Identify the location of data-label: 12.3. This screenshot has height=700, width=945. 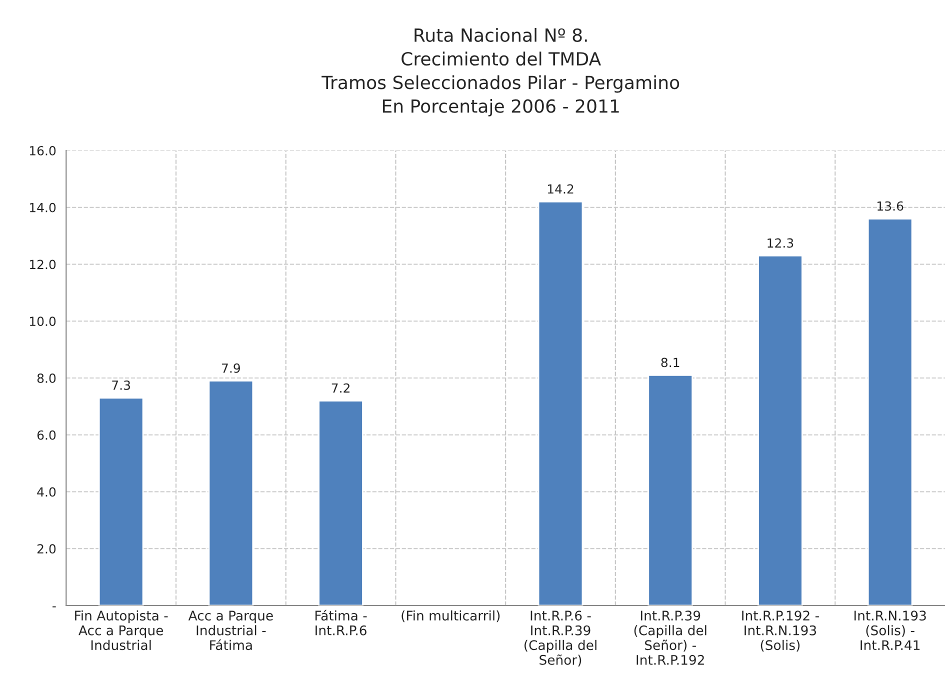
(781, 243).